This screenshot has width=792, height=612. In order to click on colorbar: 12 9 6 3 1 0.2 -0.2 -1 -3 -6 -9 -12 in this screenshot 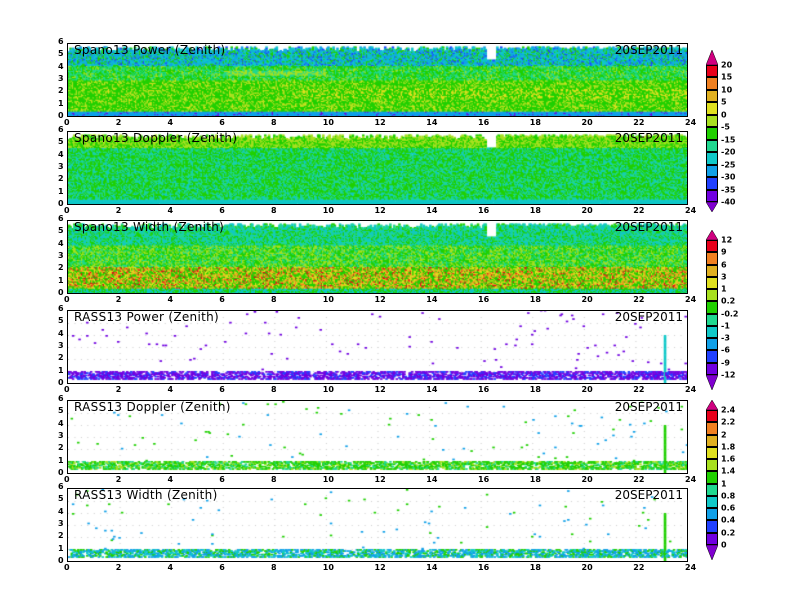, I will do `click(722, 310)`.